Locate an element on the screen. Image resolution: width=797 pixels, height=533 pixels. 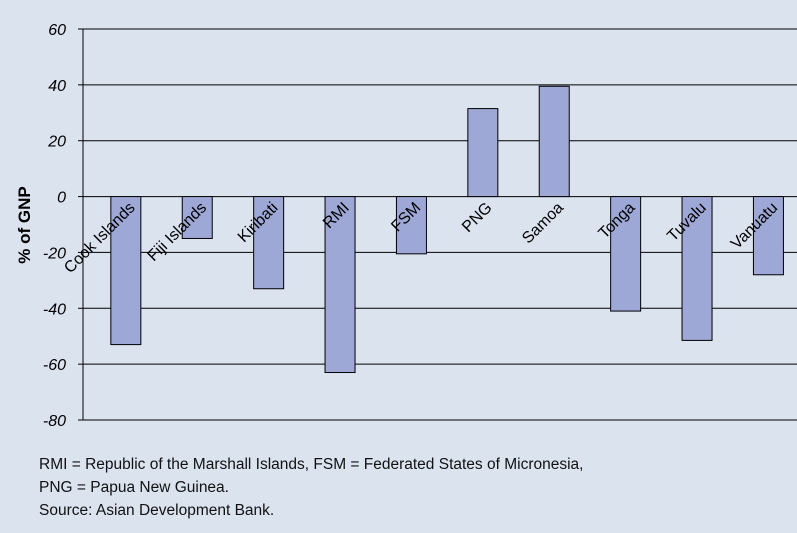
y-tick-label: 20 is located at coordinates (56, 142).